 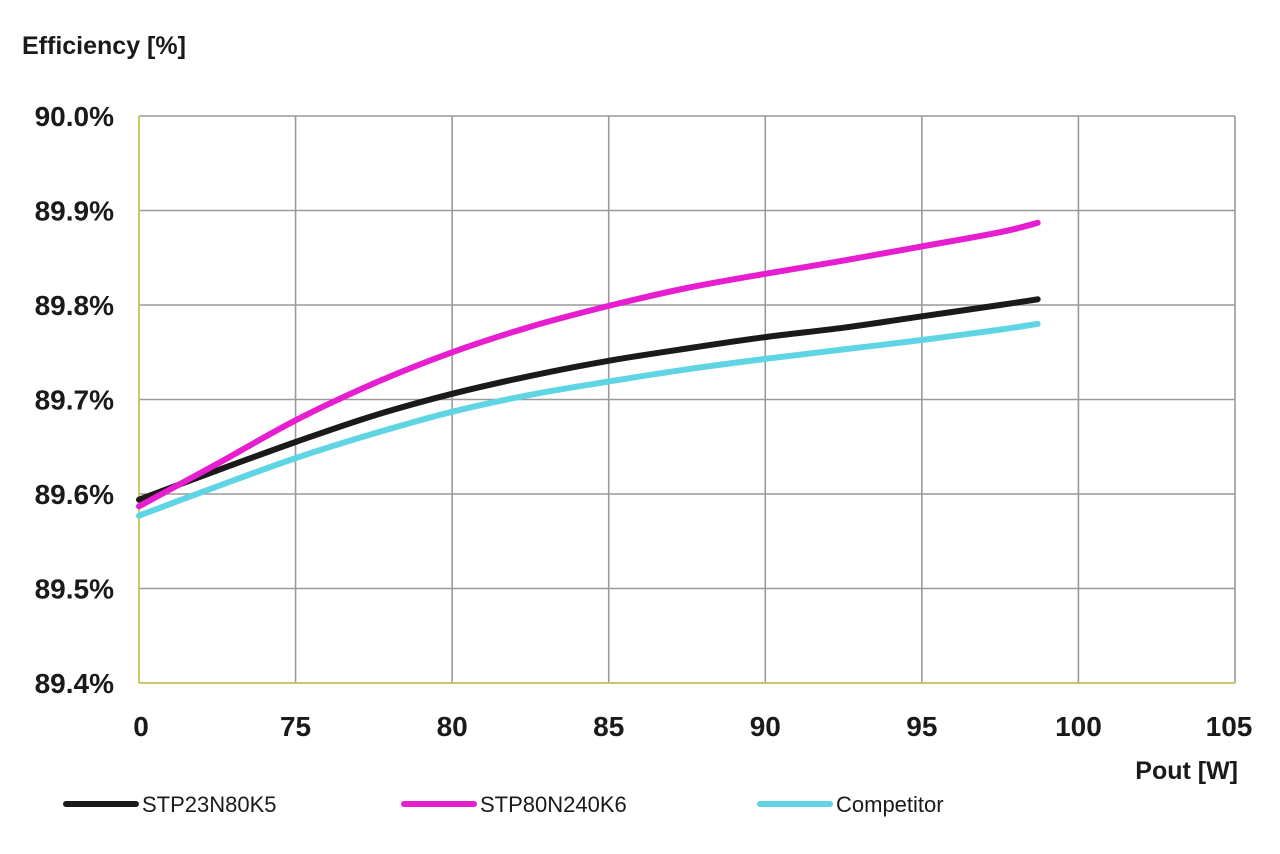 I want to click on y-tick-labels: 89.4% 89.5% 89.6% 89.7% 89.8% 89.9% 90.0%, so click(x=74, y=400).